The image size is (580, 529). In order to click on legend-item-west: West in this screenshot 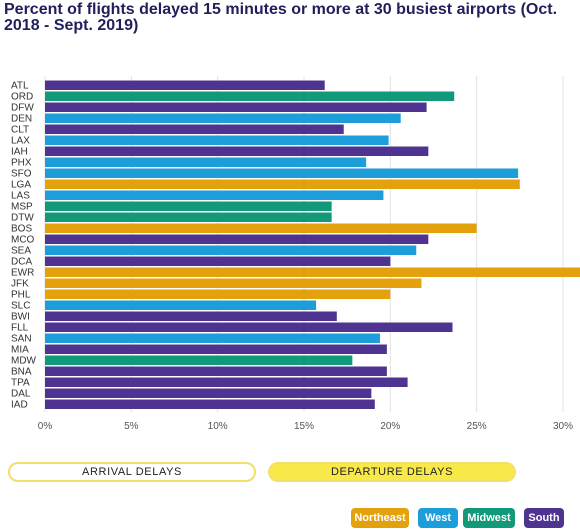, I will do `click(438, 518)`.